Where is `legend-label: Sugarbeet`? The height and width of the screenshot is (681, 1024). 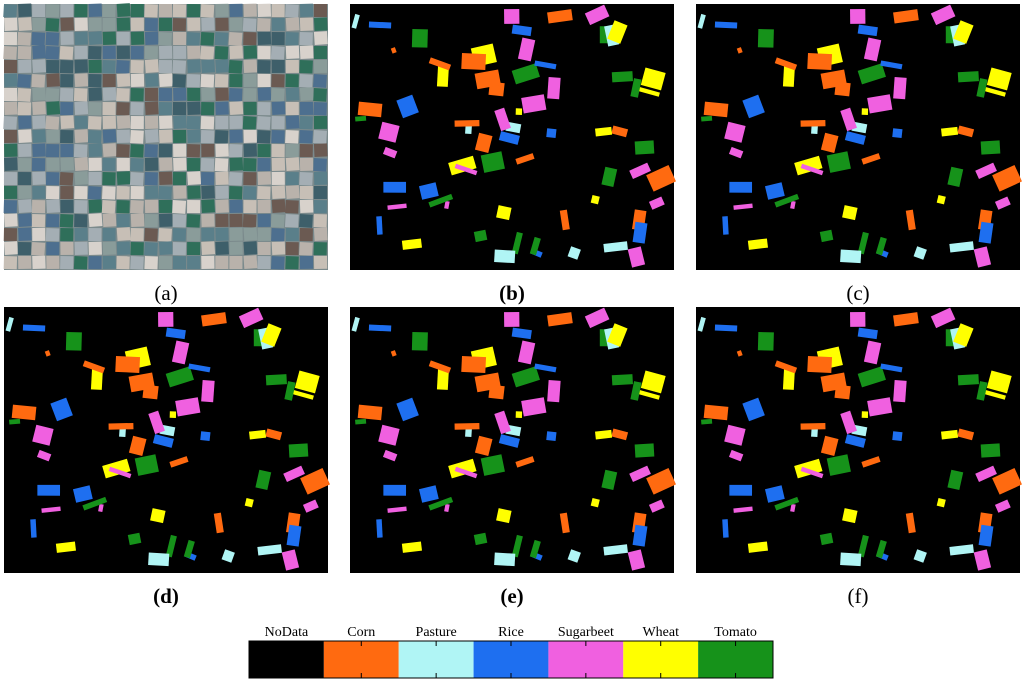 legend-label: Sugarbeet is located at coordinates (586, 632).